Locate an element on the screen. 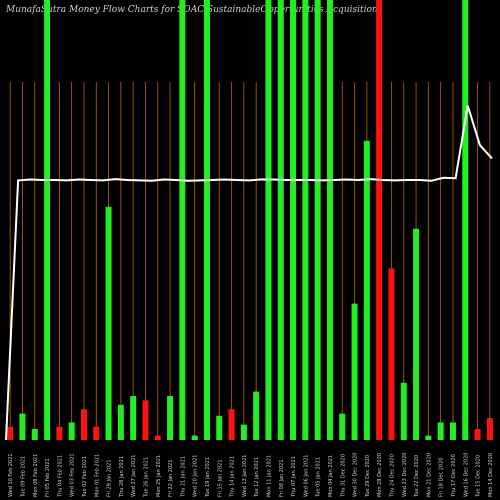 This screenshot has width=500, height=500. x-tick-label: Thu 31 Dec 2020 is located at coordinates (343, 476).